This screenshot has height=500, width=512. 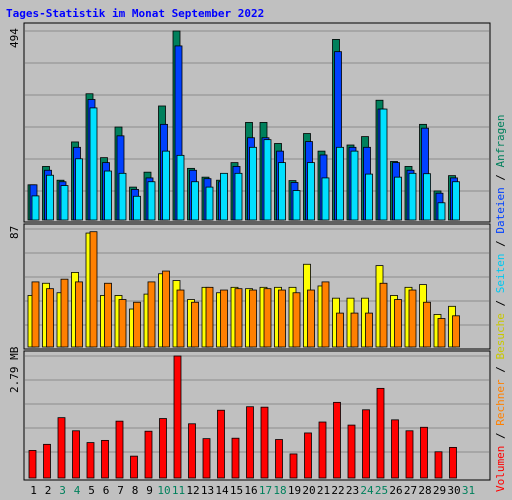 I want to click on x-tick-day-24: 24, so click(x=367, y=490).